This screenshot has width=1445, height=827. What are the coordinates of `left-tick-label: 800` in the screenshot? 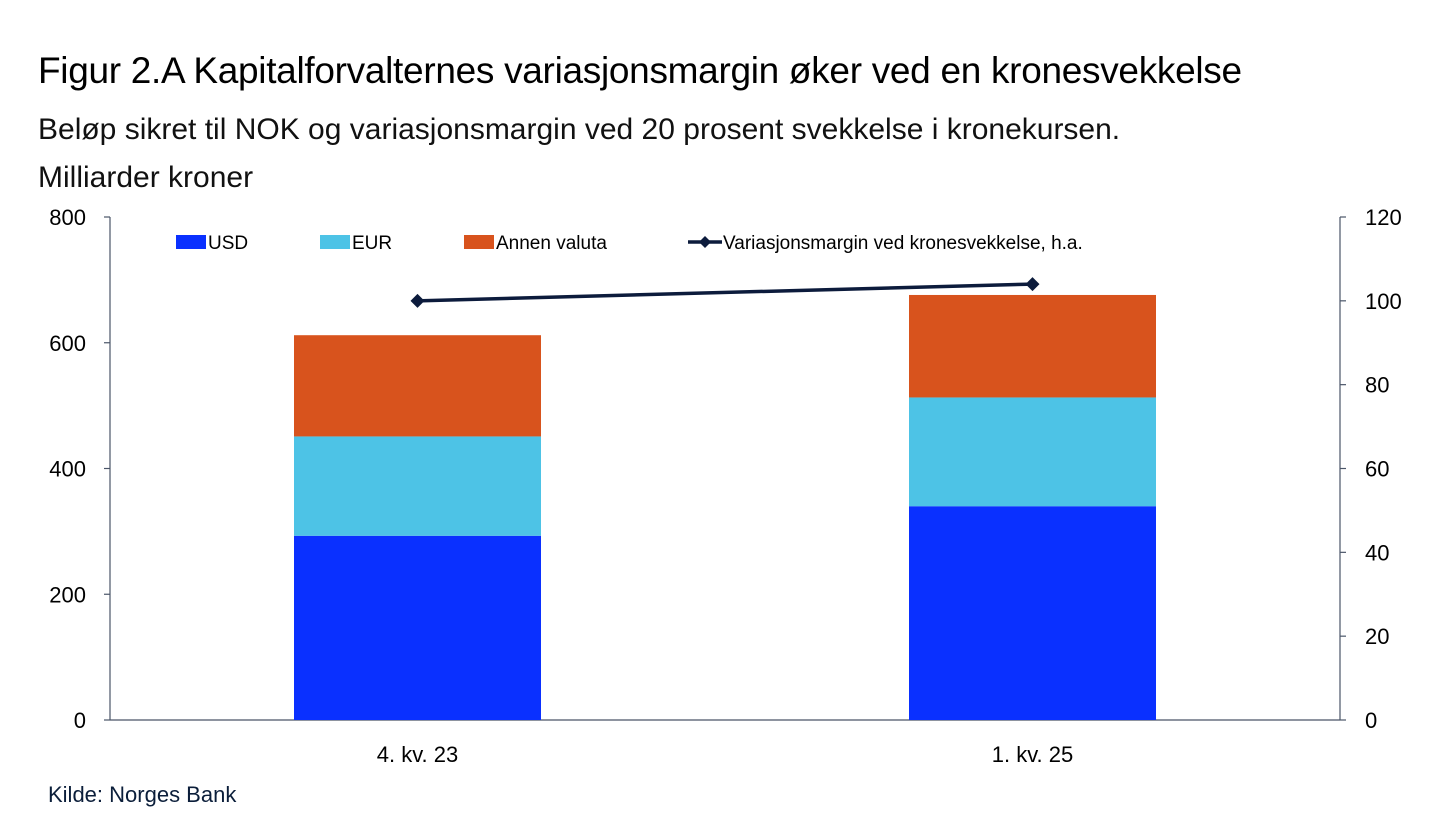 It's located at (67, 217).